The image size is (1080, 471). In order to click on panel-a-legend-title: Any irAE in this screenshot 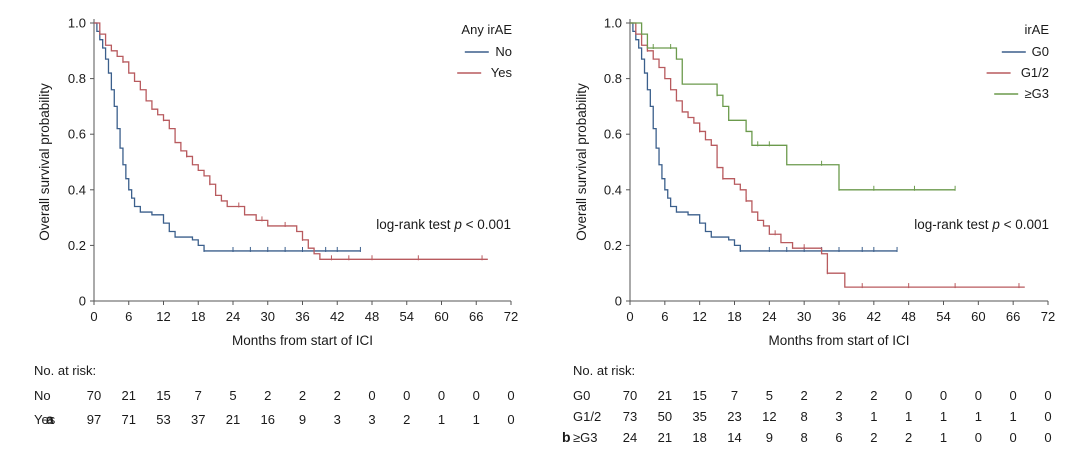, I will do `click(486, 29)`.